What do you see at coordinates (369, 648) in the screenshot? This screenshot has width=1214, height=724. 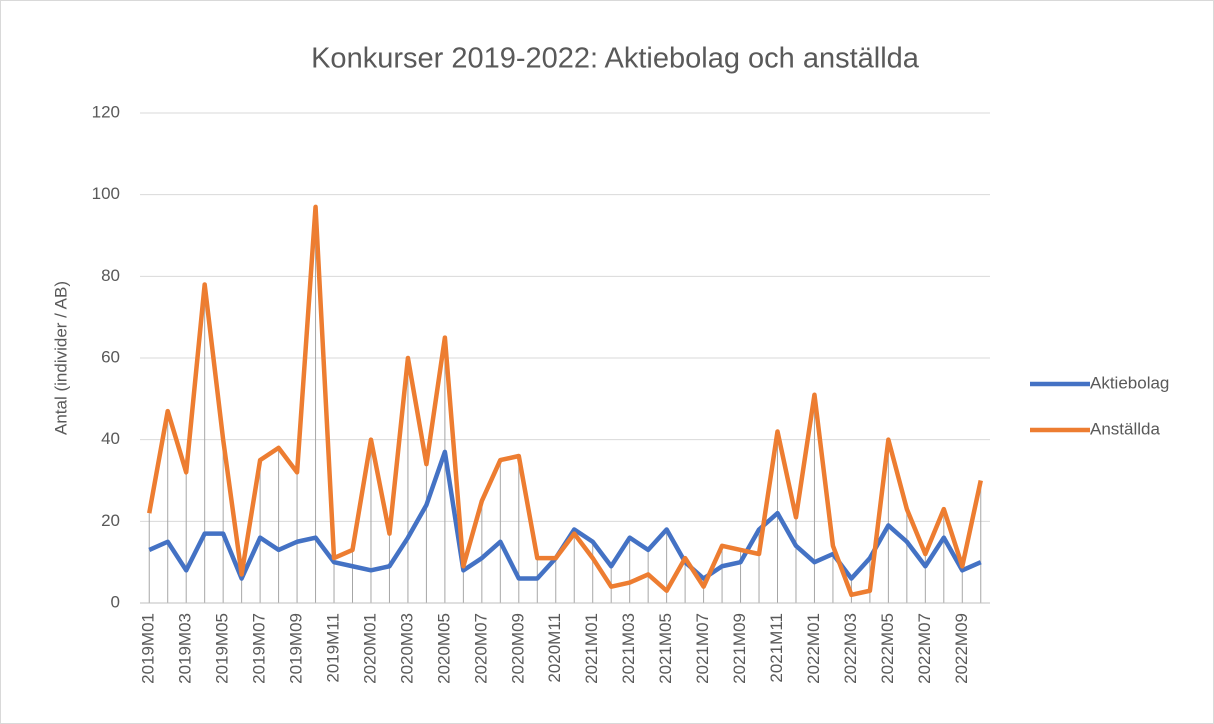 I see `x-tick-label: 2020M01` at bounding box center [369, 648].